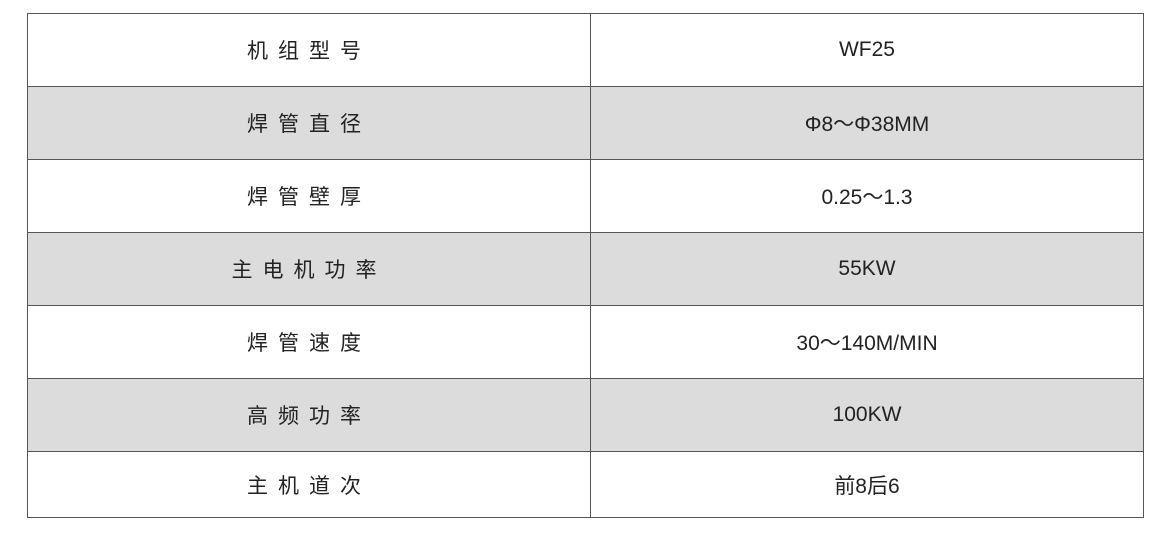  Describe the element at coordinates (309, 342) in the screenshot. I see `row-label: 焊管速度` at that location.